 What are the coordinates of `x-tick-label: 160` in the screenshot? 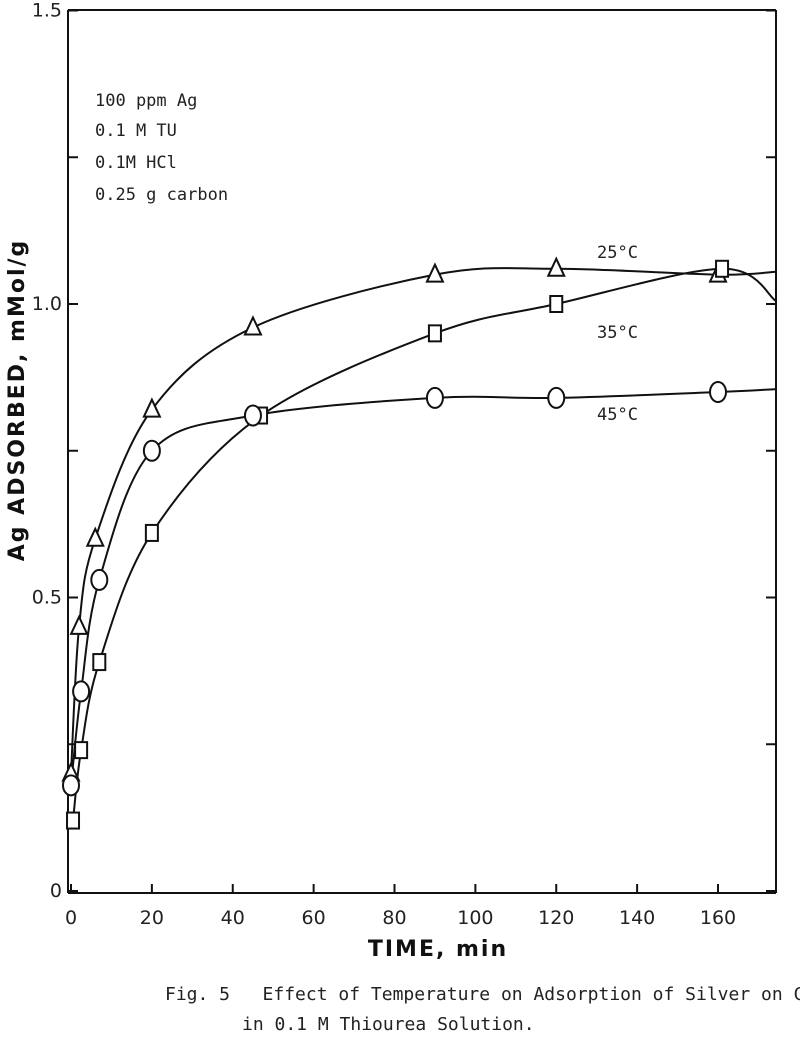 It's located at (718, 918).